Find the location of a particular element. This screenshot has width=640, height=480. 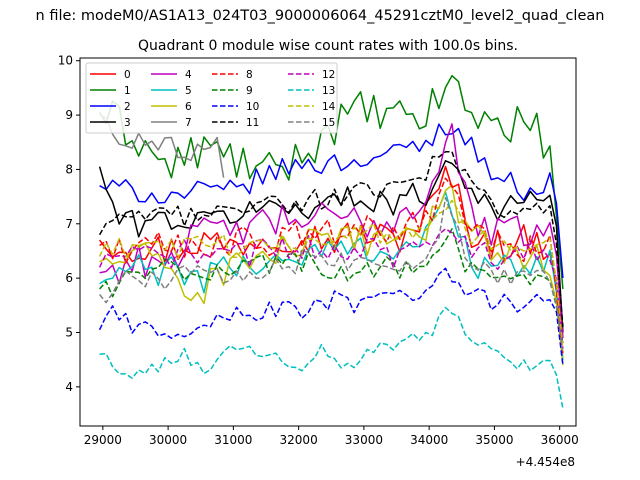

y-tick-label: 8 is located at coordinates (69, 169).